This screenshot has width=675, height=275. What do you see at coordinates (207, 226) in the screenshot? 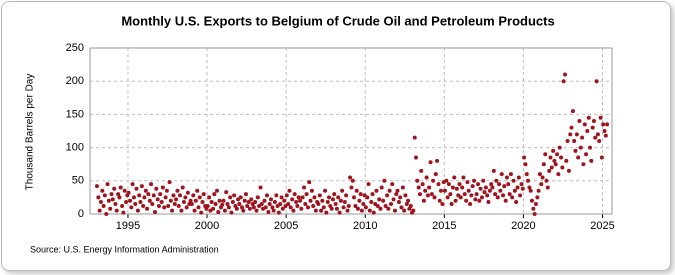
I see `x-tick-label: 2000` at bounding box center [207, 226].